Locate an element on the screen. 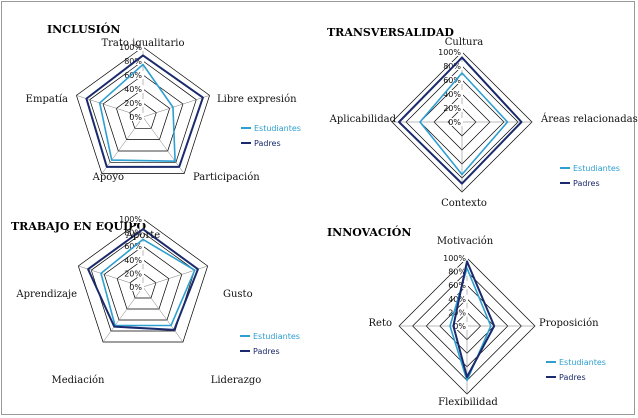 The width and height of the screenshot is (638, 418). axis-label-participacion: Participación is located at coordinates (226, 177).